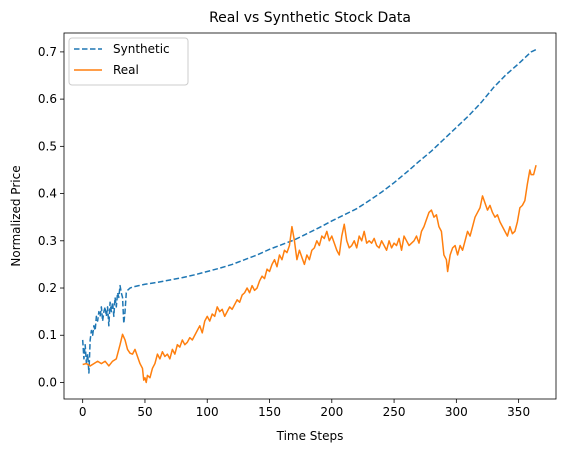 The height and width of the screenshot is (453, 567). I want to click on x-tick-label: 100, so click(207, 412).